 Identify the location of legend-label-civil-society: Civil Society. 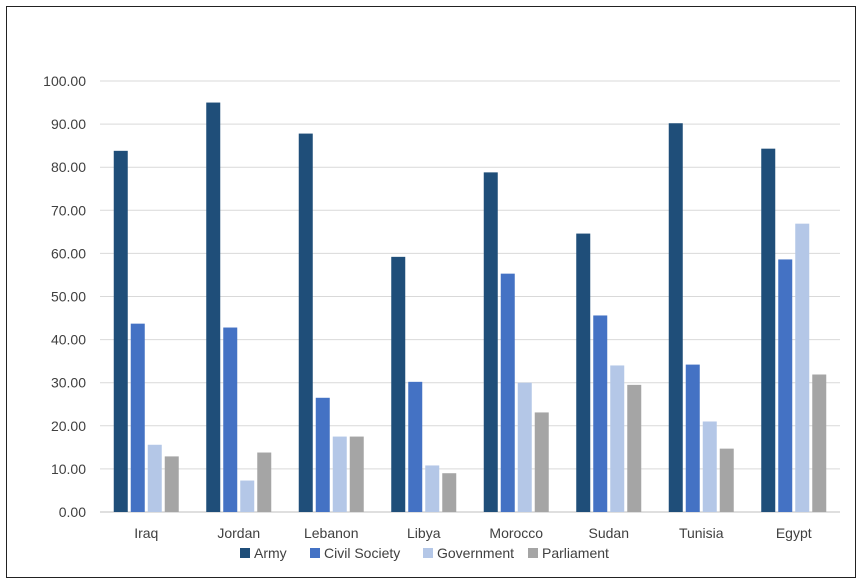
(362, 553).